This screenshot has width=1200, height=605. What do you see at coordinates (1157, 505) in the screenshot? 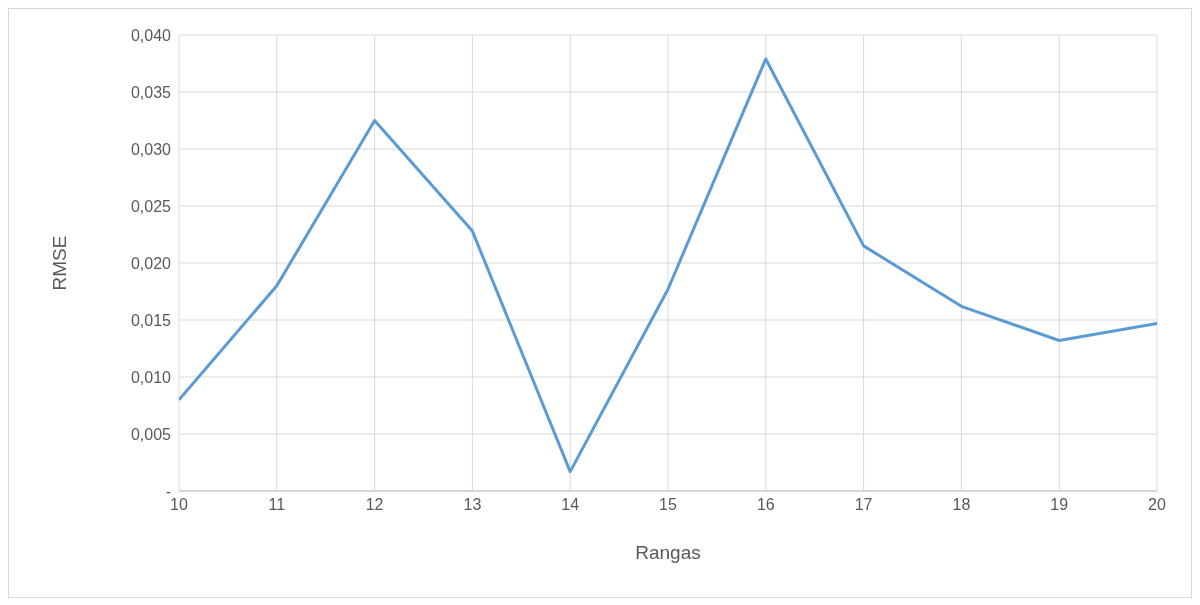
I see `x-tick-label: 20` at bounding box center [1157, 505].